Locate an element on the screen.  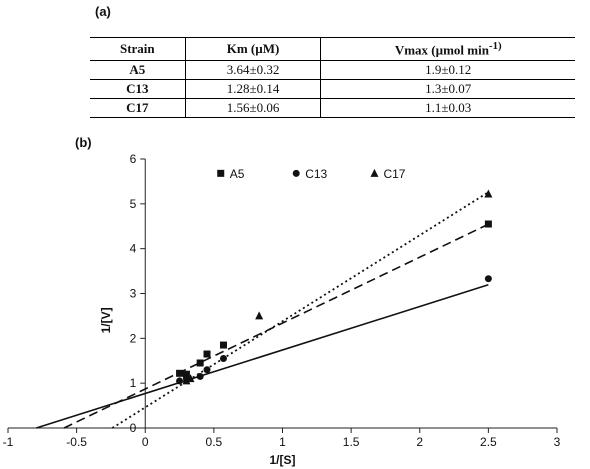
x-tick-label: 2.5 is located at coordinates (488, 442).